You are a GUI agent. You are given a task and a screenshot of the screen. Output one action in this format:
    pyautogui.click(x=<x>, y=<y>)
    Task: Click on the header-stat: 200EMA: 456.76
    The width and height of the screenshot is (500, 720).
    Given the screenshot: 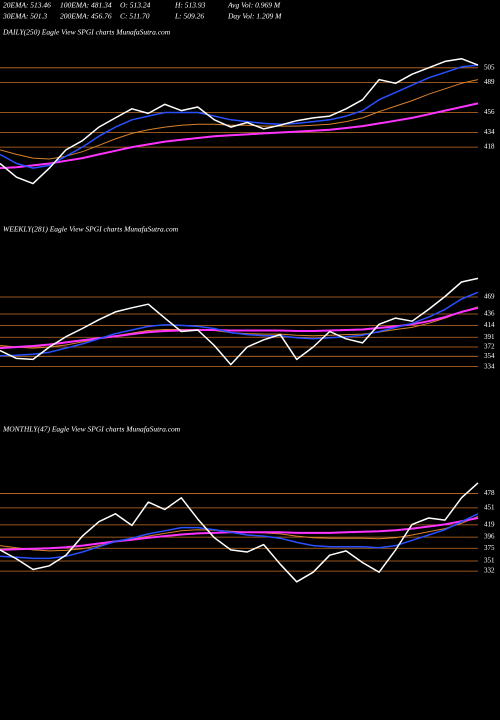 What is the action you would take?
    pyautogui.click(x=86, y=16)
    